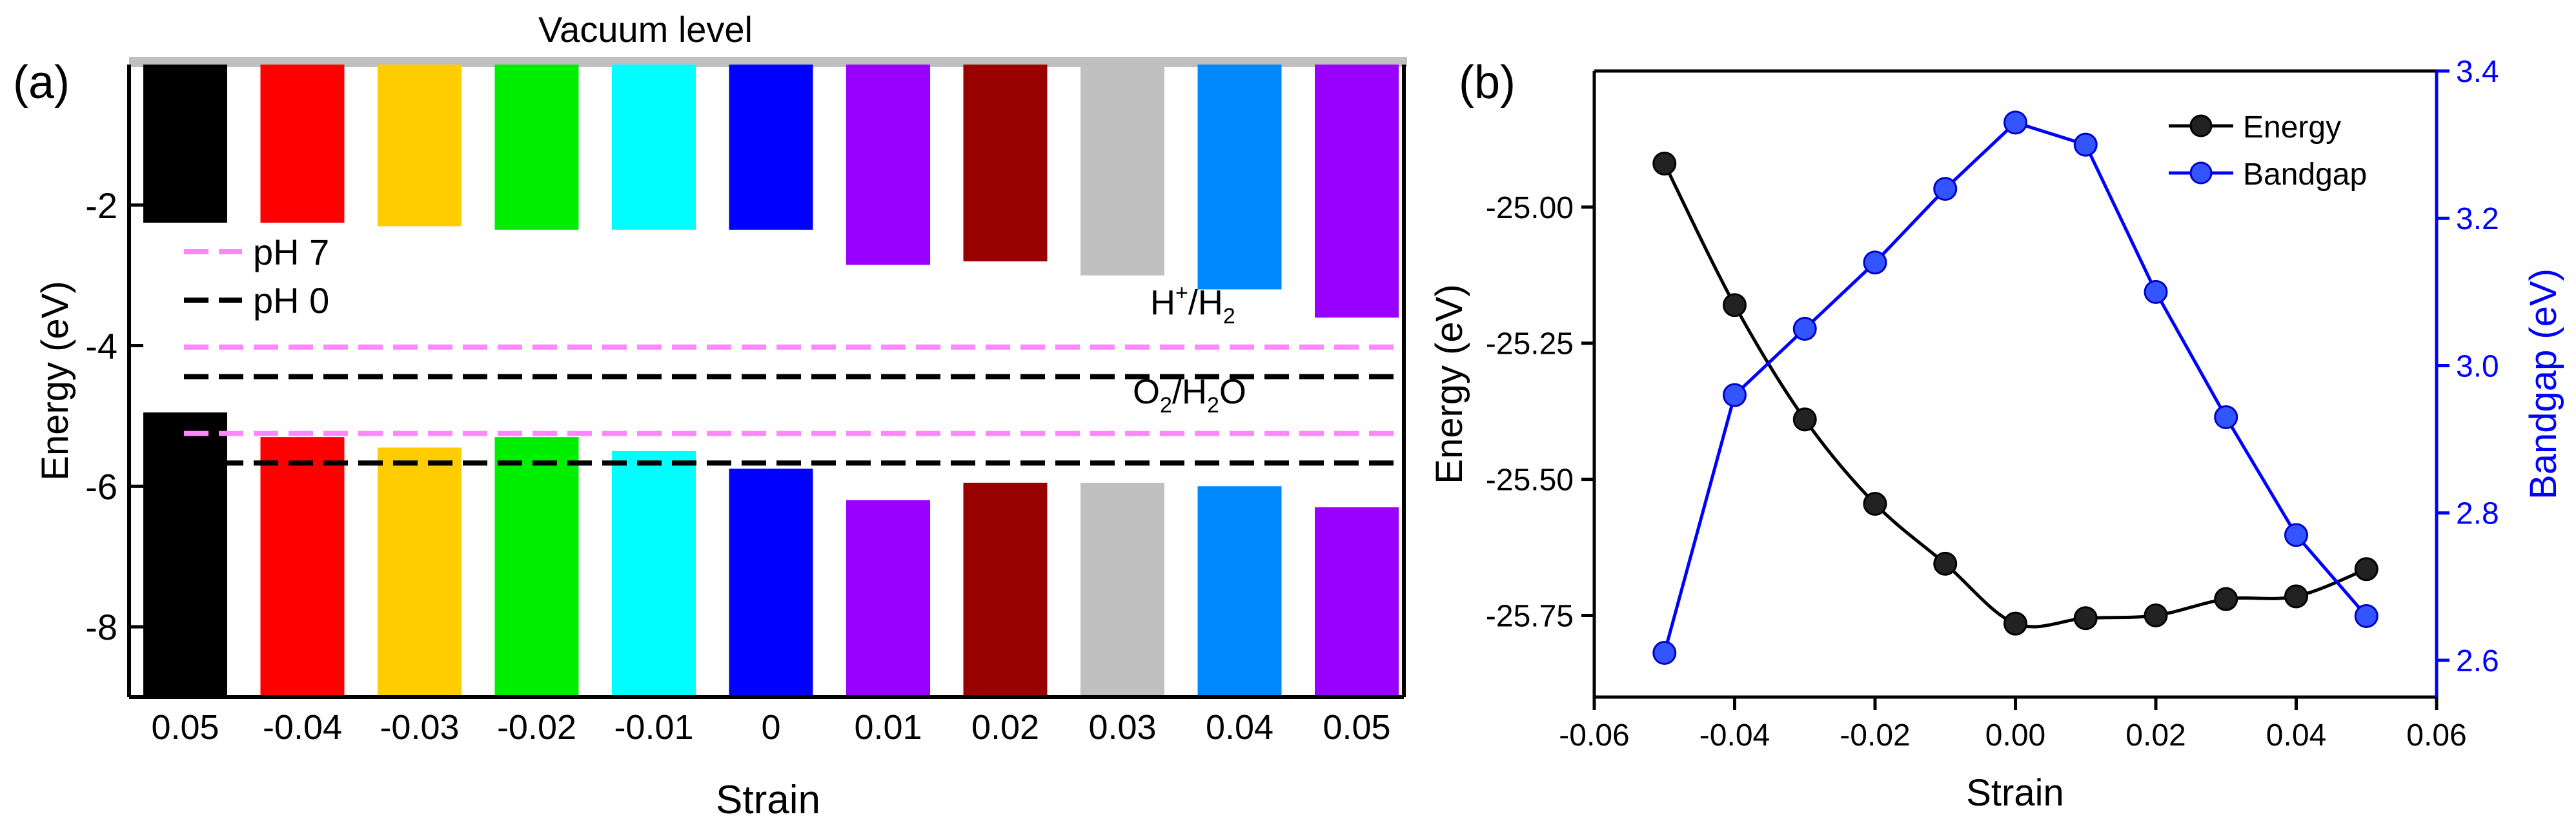 The image size is (2576, 821). I want to click on legend: Energy Bandgap, so click(2268, 151).